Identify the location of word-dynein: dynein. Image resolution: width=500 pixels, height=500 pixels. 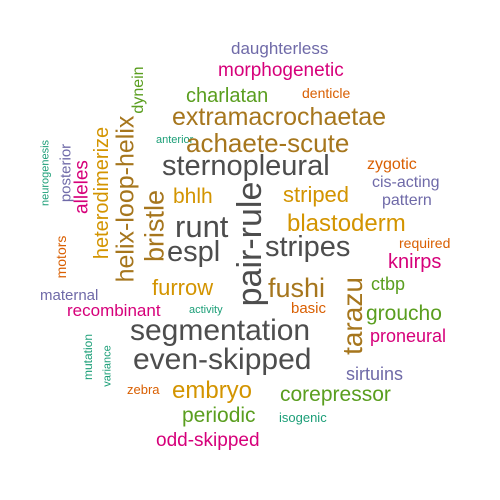
(138, 90).